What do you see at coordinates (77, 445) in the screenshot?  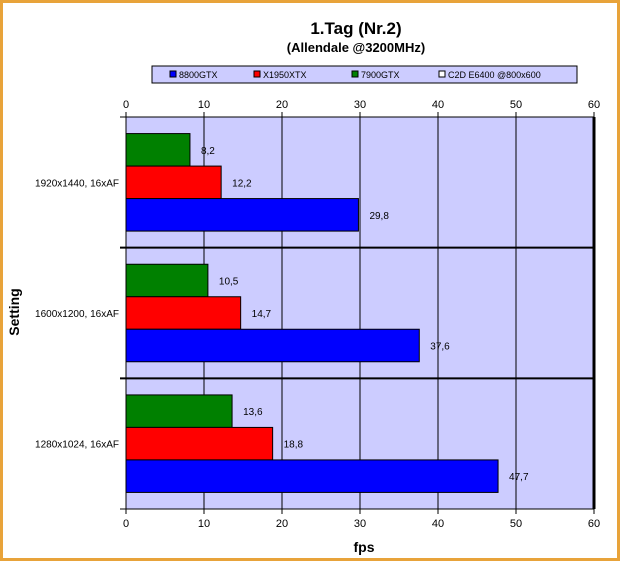 I see `category-label: 1280x1024, 16xAF` at bounding box center [77, 445].